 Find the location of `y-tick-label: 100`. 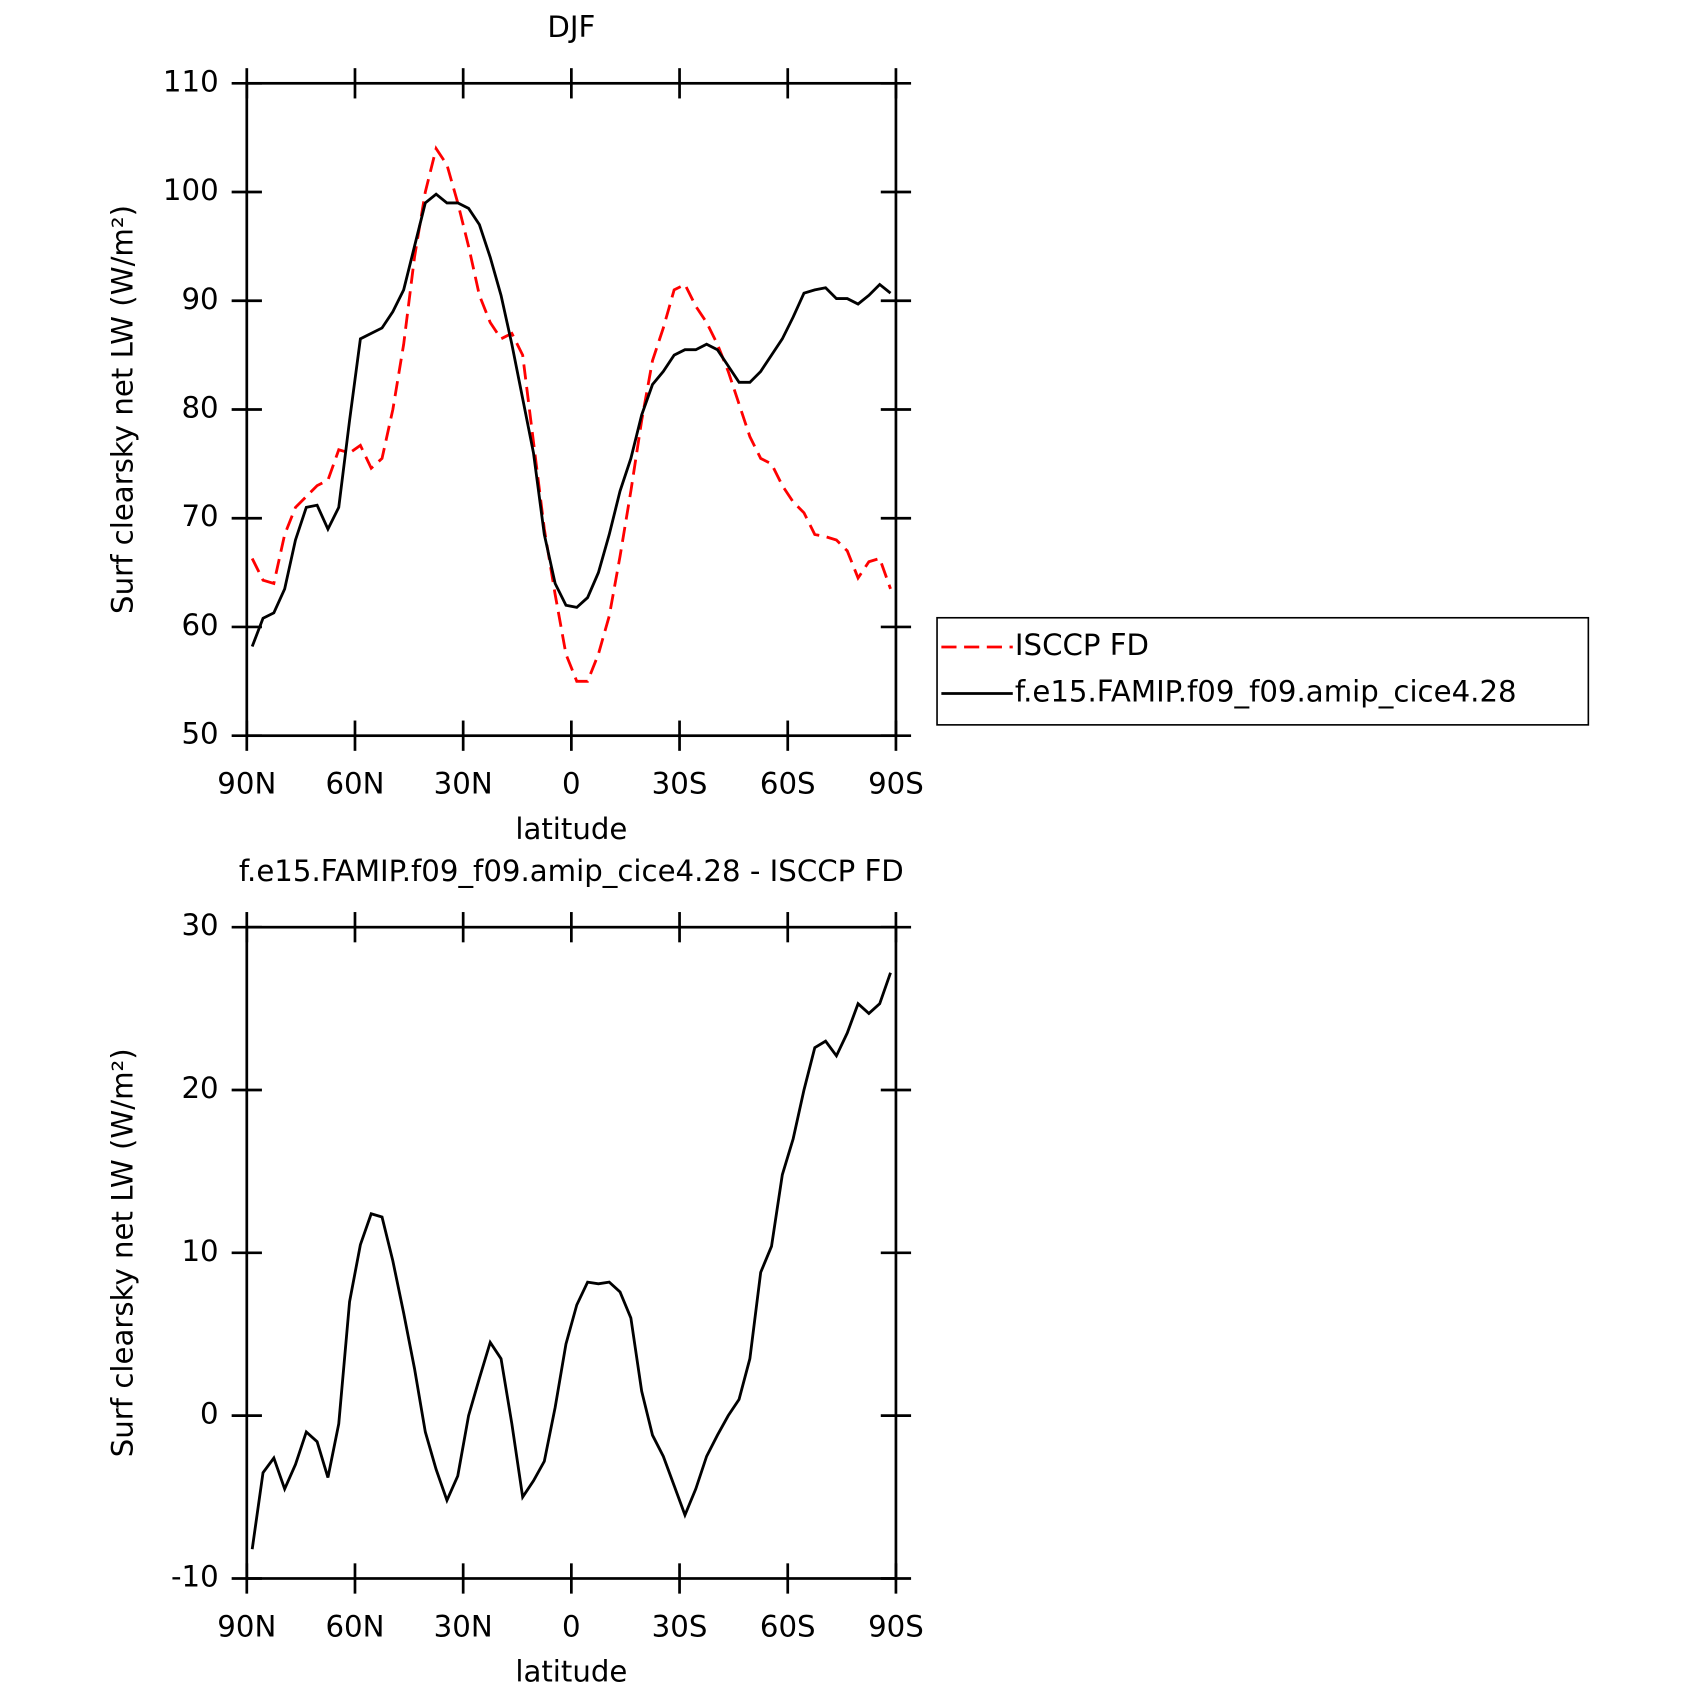

y-tick-label: 100 is located at coordinates (191, 190).